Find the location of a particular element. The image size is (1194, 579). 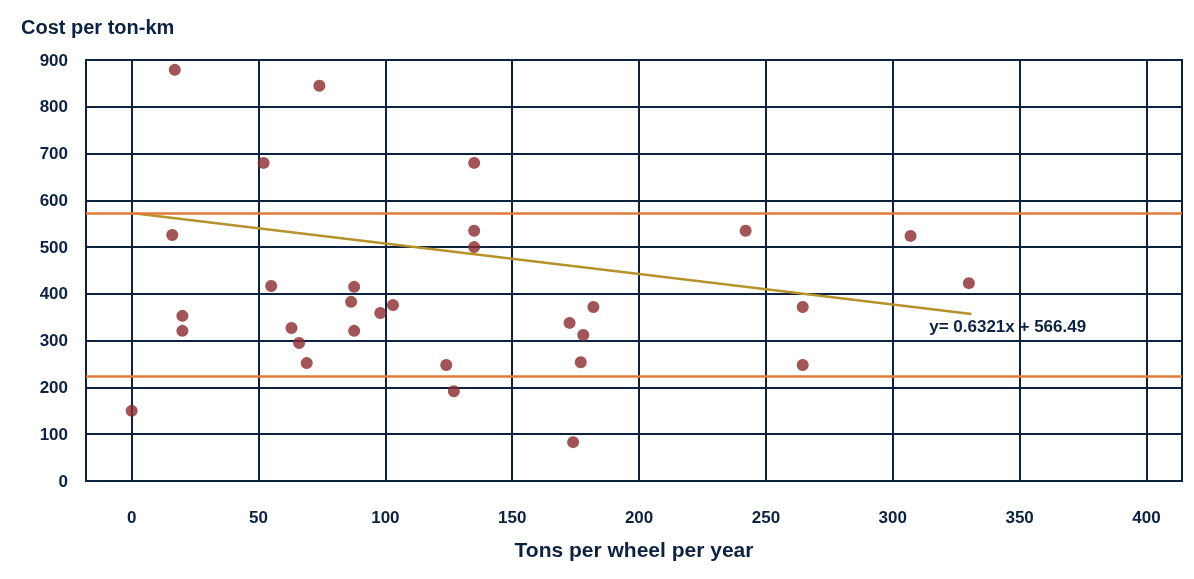

y-tick-label: 400 is located at coordinates (53, 294).